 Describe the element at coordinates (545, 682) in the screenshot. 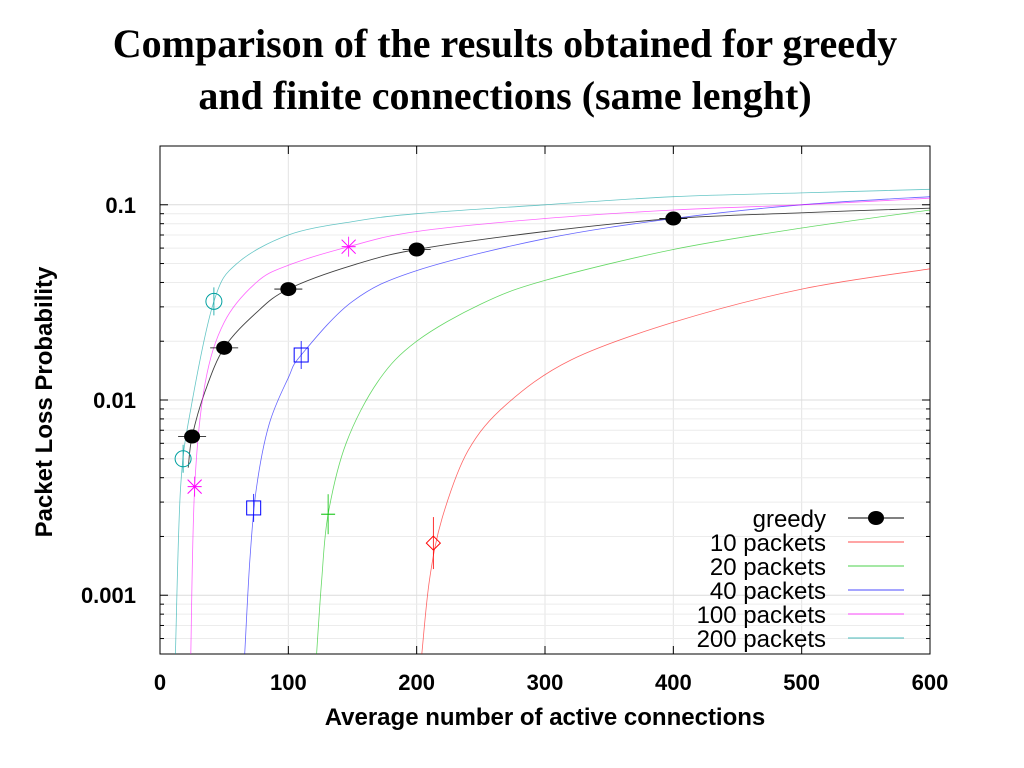

I see `x-tick-label: 300` at that location.